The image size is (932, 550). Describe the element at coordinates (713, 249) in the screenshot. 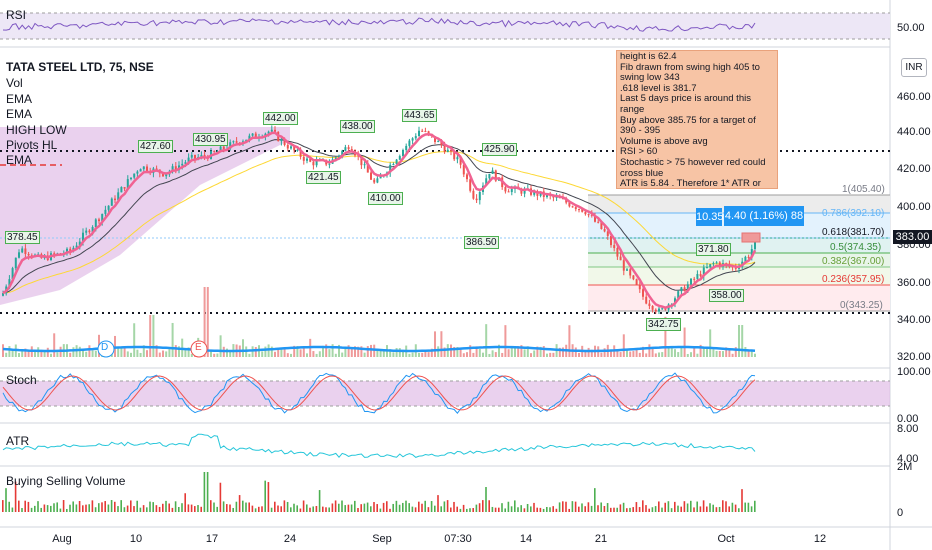

I see `swing-label: 371.80` at that location.